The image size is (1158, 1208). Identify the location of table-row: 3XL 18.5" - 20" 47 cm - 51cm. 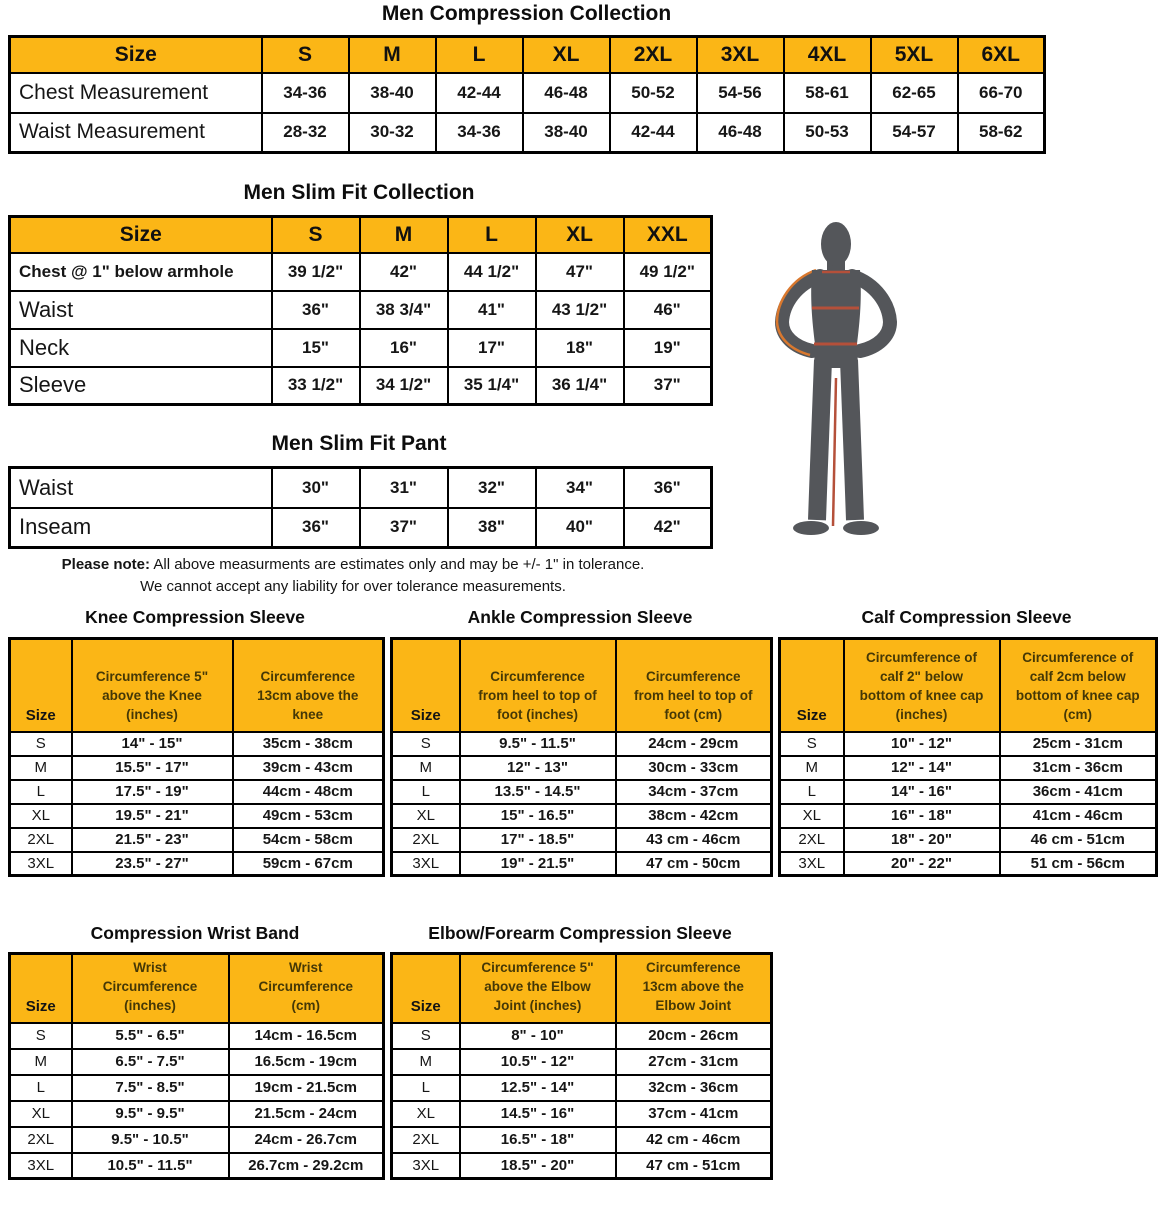
(581, 1165).